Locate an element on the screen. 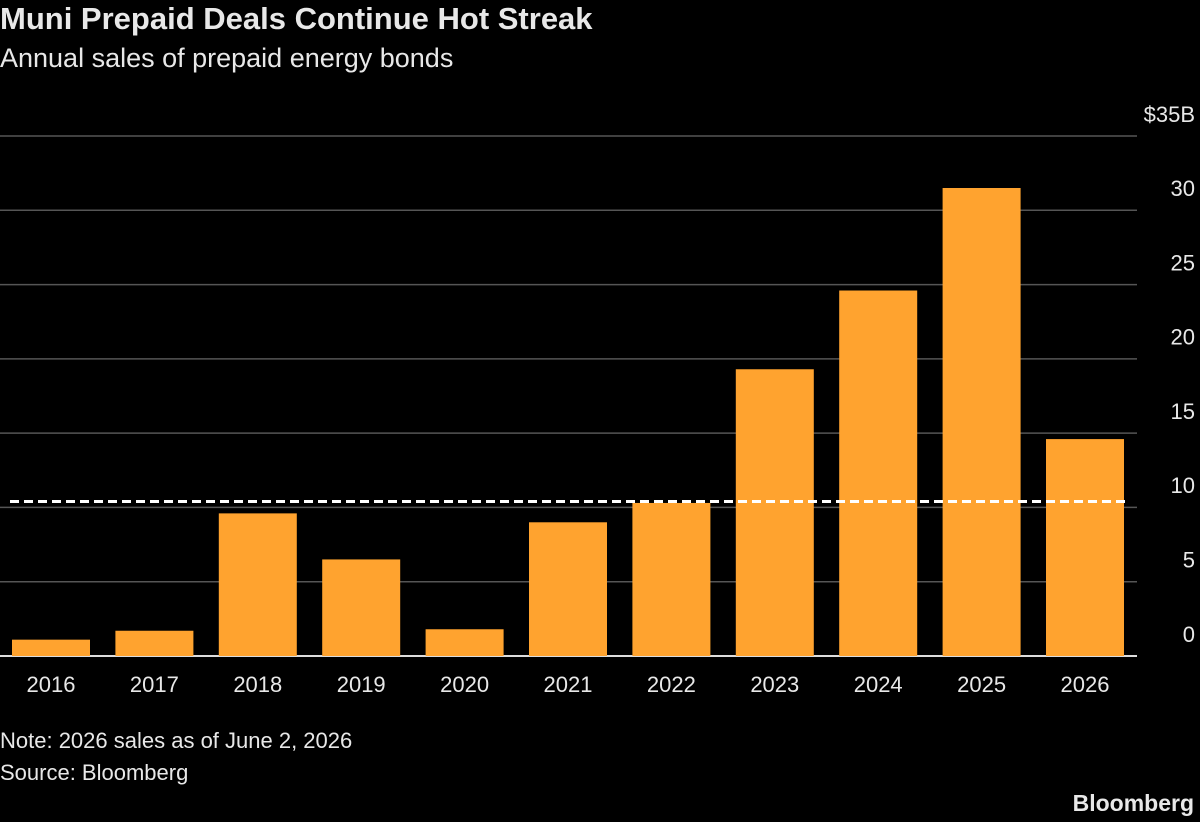 The width and height of the screenshot is (1200, 822). x-tick-label: 2024 is located at coordinates (878, 684).